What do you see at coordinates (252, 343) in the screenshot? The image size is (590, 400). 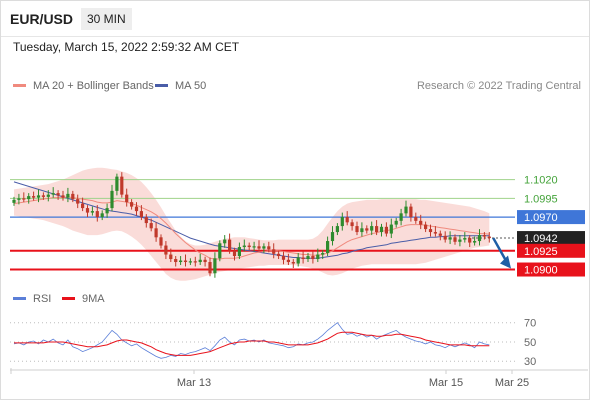 I see `rsi-ma-line` at bounding box center [252, 343].